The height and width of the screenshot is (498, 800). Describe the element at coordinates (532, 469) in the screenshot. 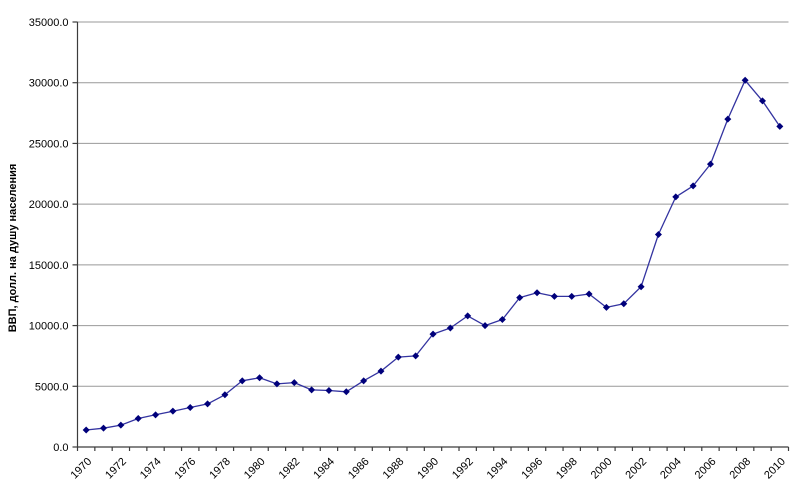

I see `x-tick-label: 1996` at that location.